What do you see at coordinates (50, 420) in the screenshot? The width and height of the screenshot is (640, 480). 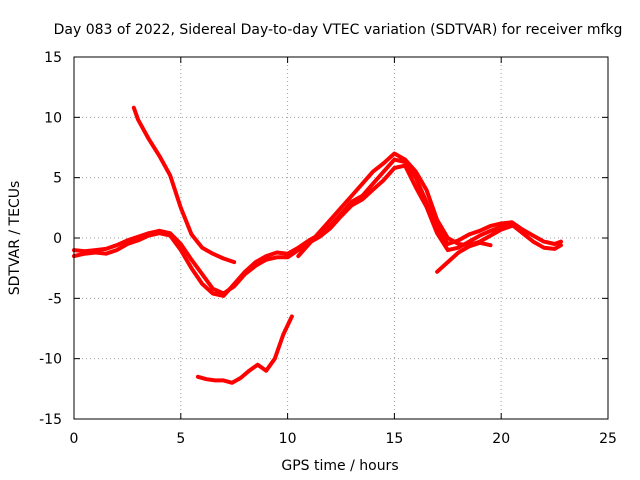 I see `y-tick-label: -15` at bounding box center [50, 420].